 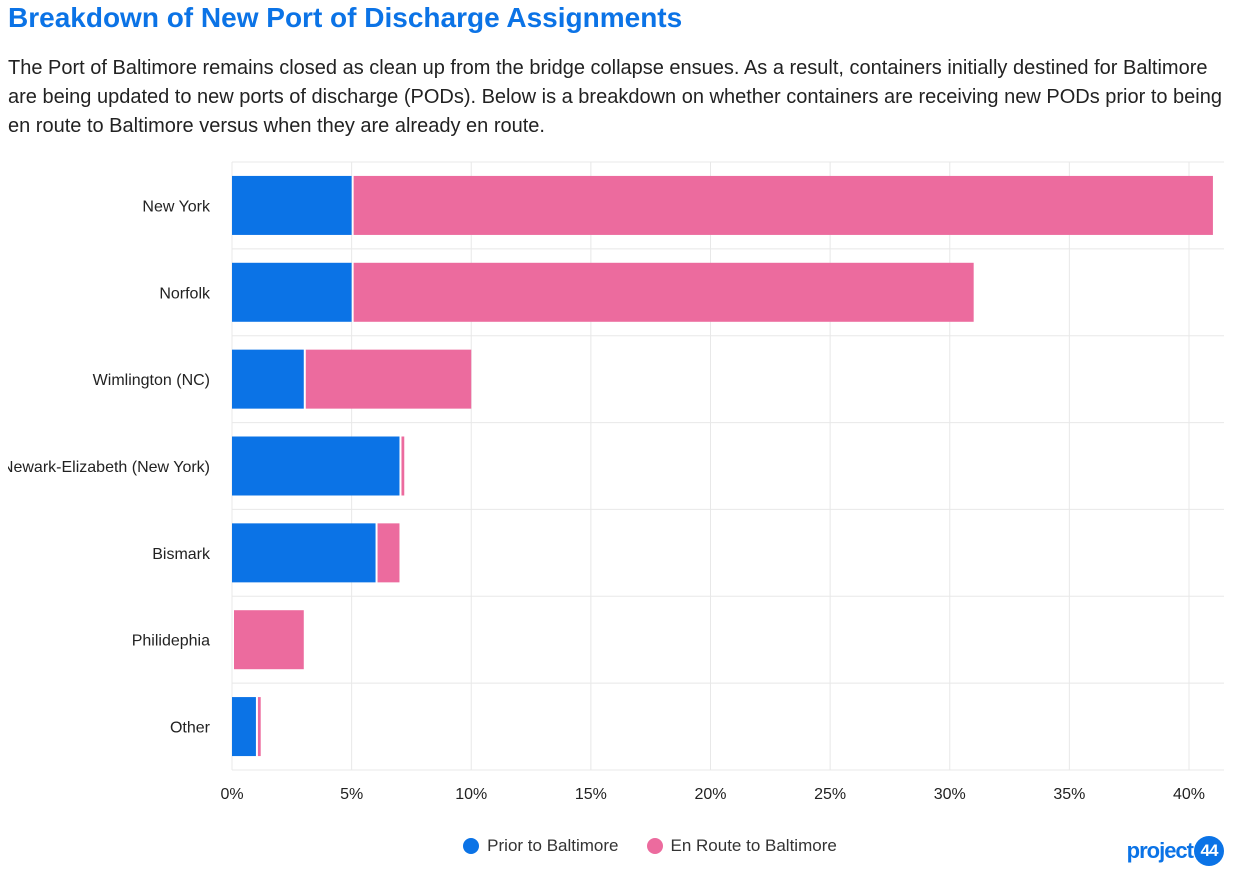 What do you see at coordinates (181, 554) in the screenshot?
I see `category-label: Bismark` at bounding box center [181, 554].